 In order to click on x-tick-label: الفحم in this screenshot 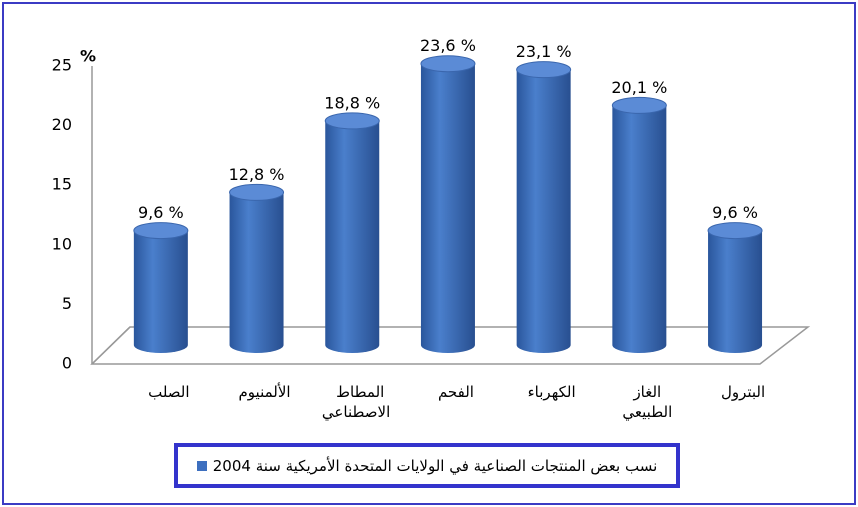, I will do `click(455, 392)`.